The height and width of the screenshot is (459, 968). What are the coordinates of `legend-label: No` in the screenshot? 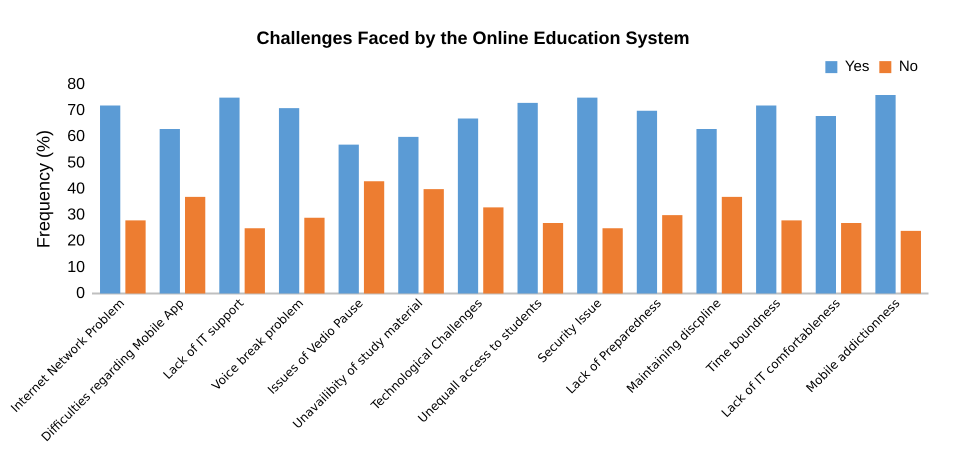 It's located at (908, 67).